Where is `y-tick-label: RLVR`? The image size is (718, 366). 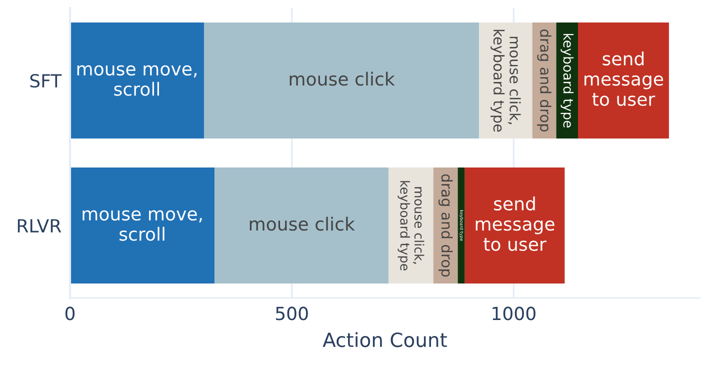 y-tick-label: RLVR is located at coordinates (40, 225).